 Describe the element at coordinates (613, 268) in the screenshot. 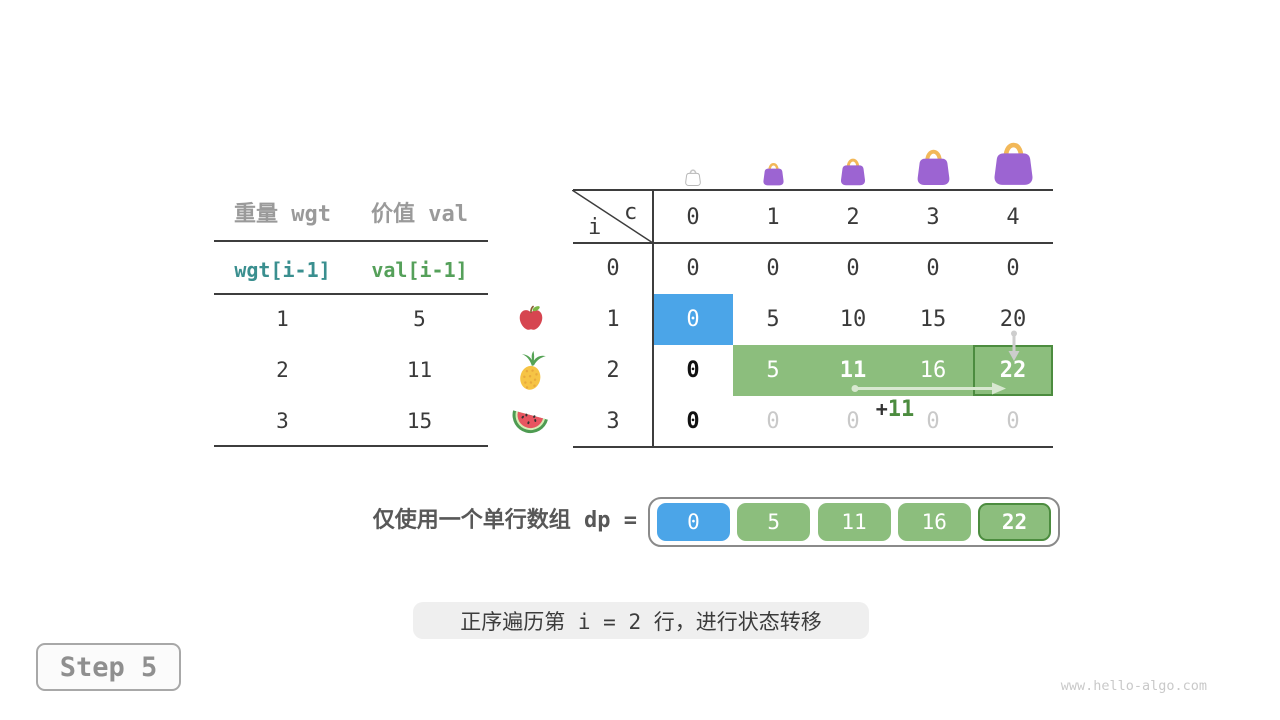

I see `row-header-0: 0` at that location.